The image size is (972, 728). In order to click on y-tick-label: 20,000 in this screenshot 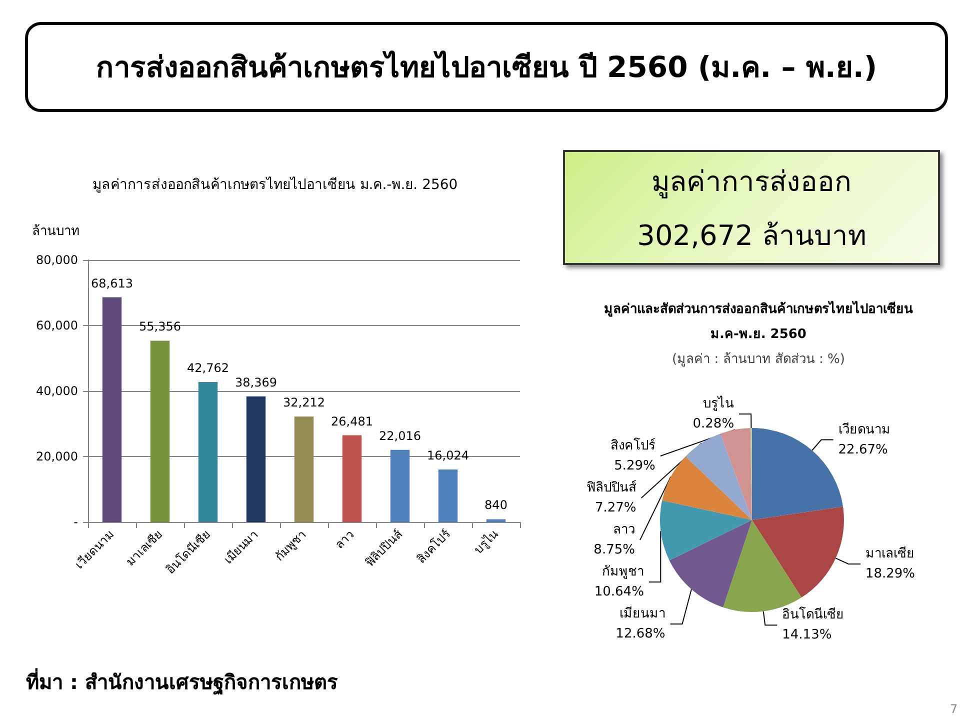, I will do `click(57, 457)`.